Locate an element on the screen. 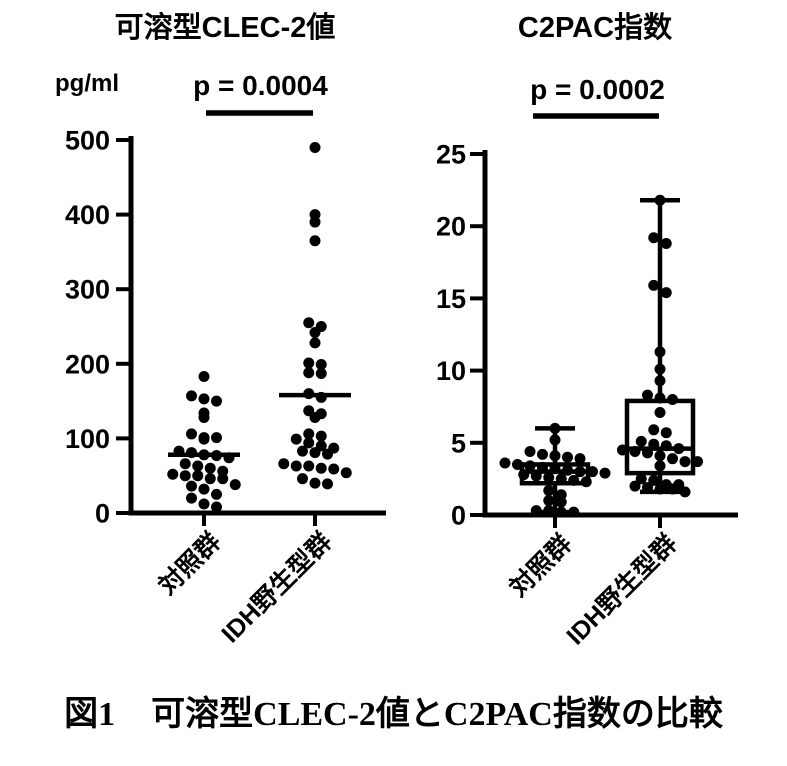 This screenshot has width=787, height=766. y-tick-label: 5 is located at coordinates (458, 443).